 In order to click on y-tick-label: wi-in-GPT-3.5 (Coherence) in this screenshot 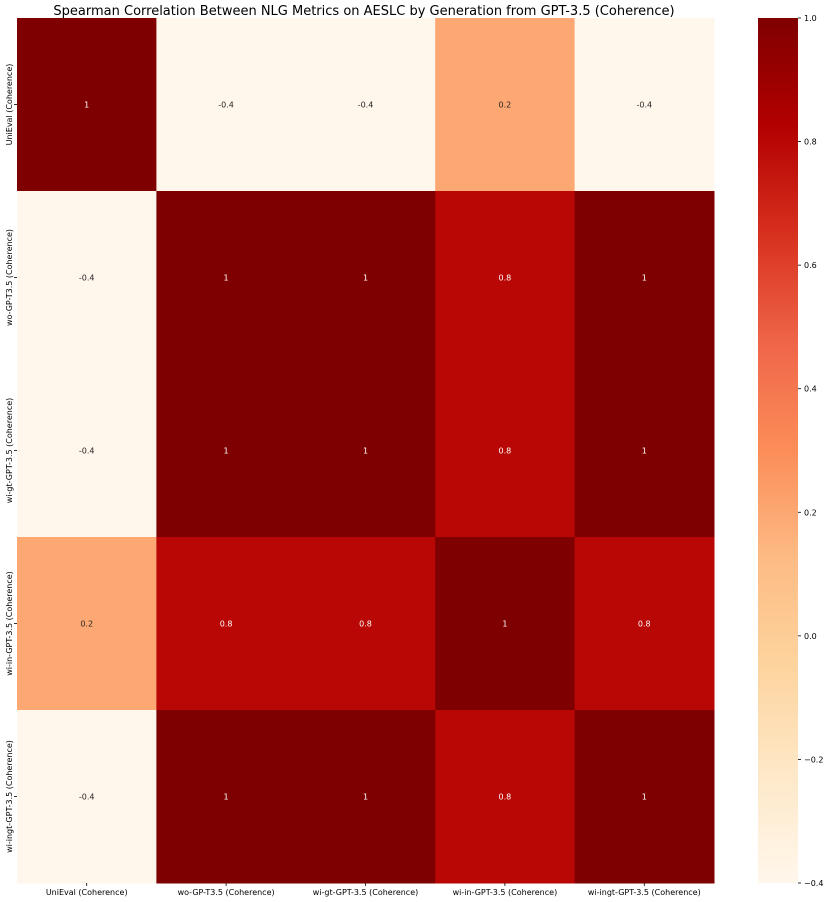, I will do `click(9, 623)`.